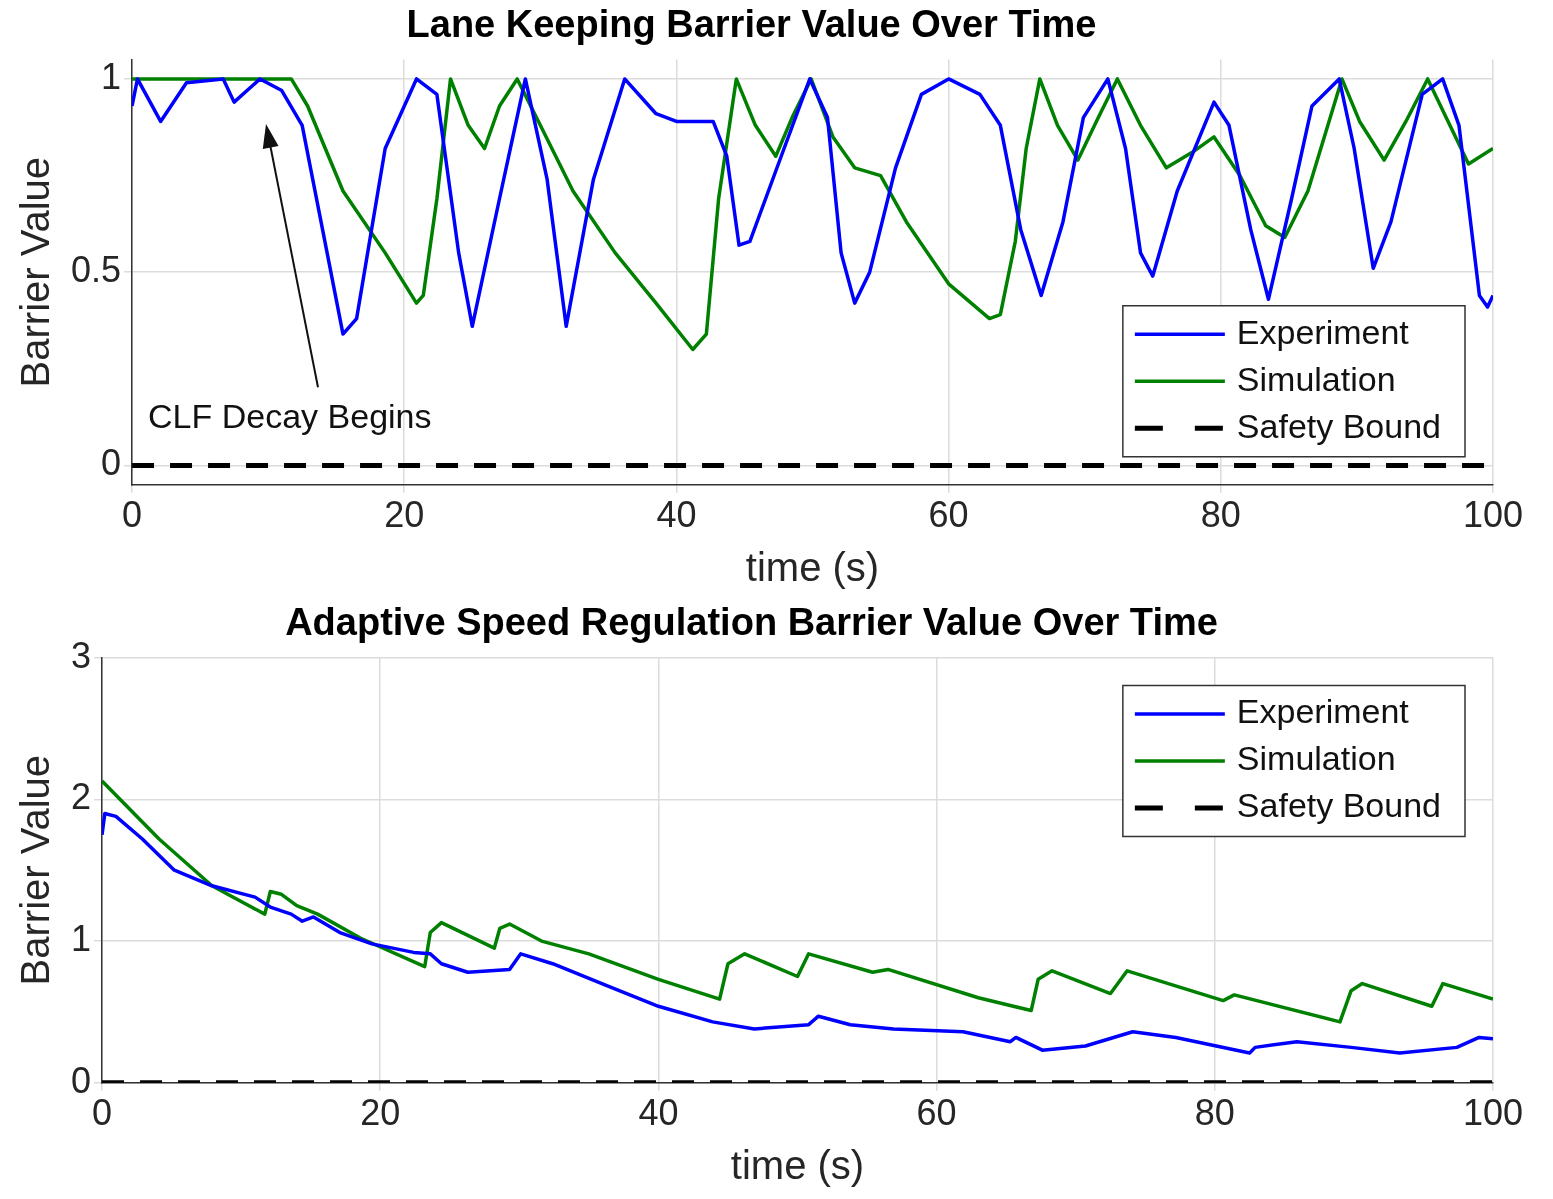  What do you see at coordinates (96, 270) in the screenshot?
I see `y-tick-label: 0.5` at bounding box center [96, 270].